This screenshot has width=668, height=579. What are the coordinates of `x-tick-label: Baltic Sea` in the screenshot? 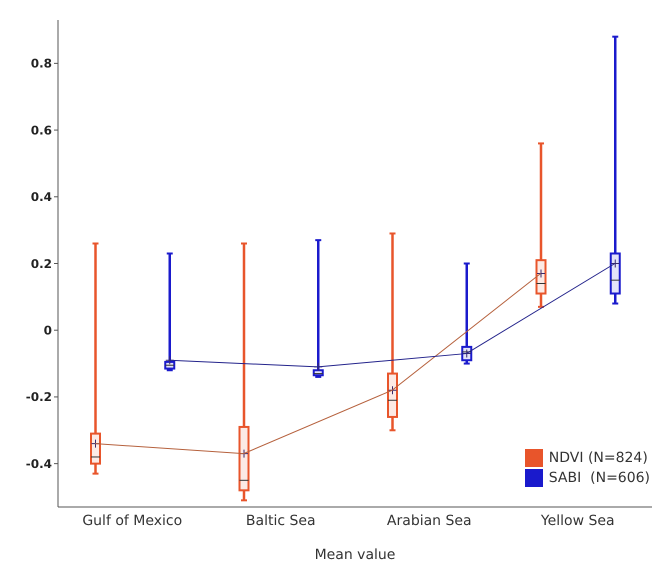 It's located at (281, 520).